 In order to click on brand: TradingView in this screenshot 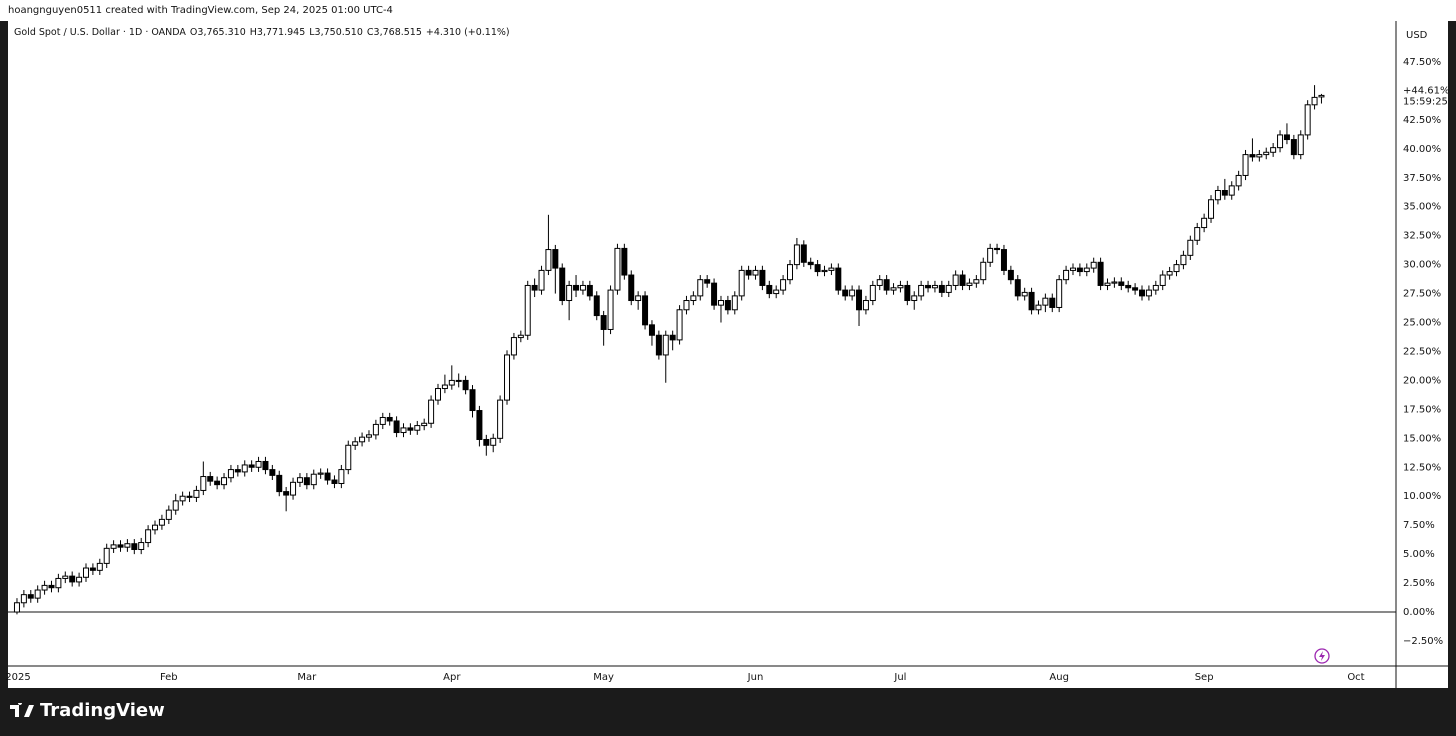, I will do `click(87, 710)`.